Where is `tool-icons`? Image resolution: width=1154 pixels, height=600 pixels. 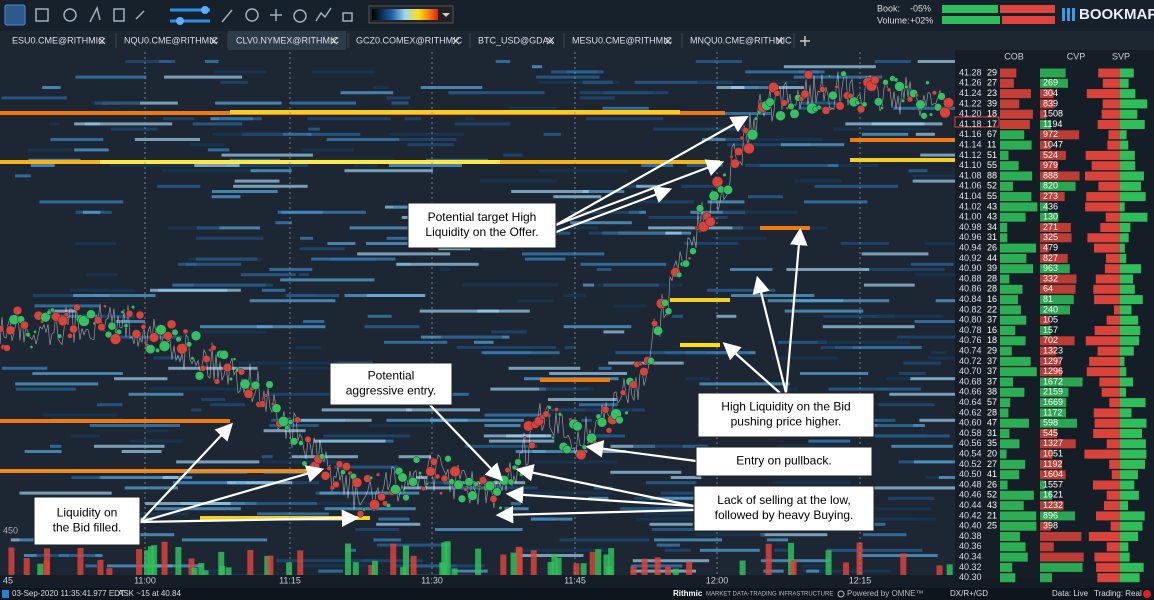
tool-icons is located at coordinates (194, 14).